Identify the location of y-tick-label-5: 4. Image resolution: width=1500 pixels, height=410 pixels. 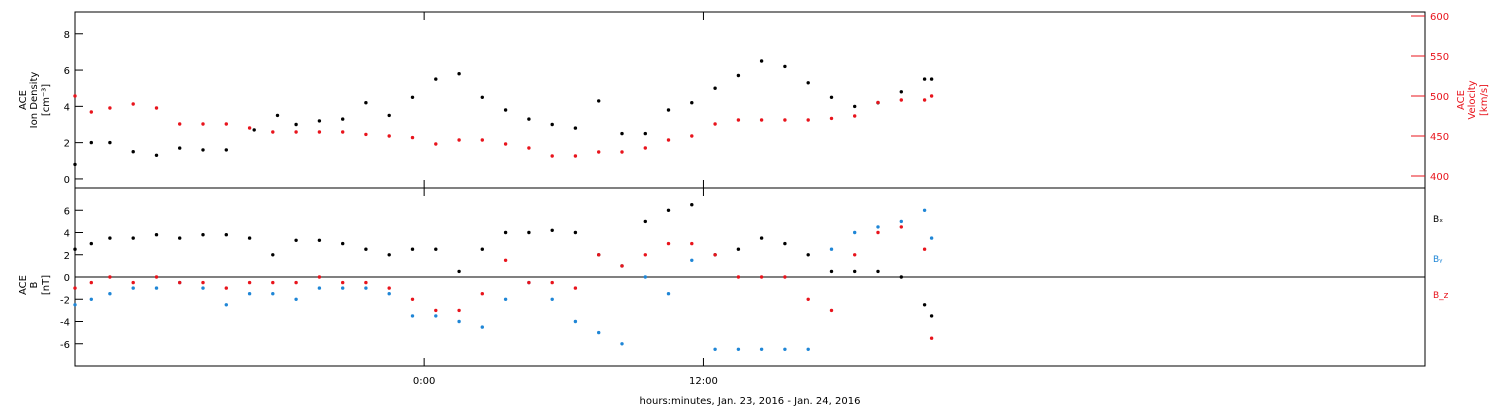
(67, 234).